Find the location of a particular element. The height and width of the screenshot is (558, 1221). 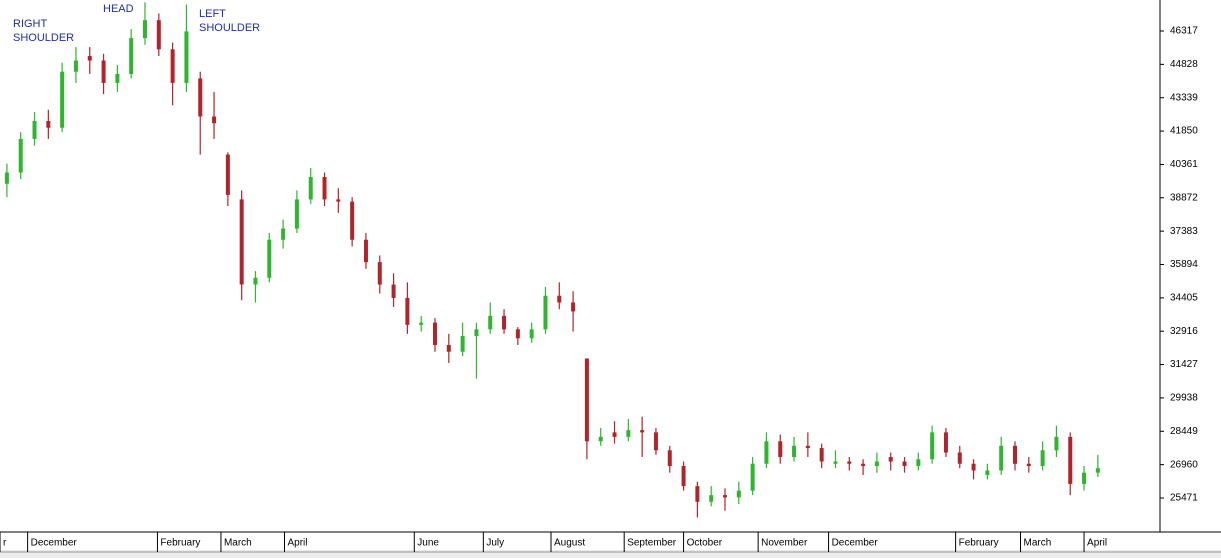

y-tick-label: 46317 is located at coordinates (1184, 31).